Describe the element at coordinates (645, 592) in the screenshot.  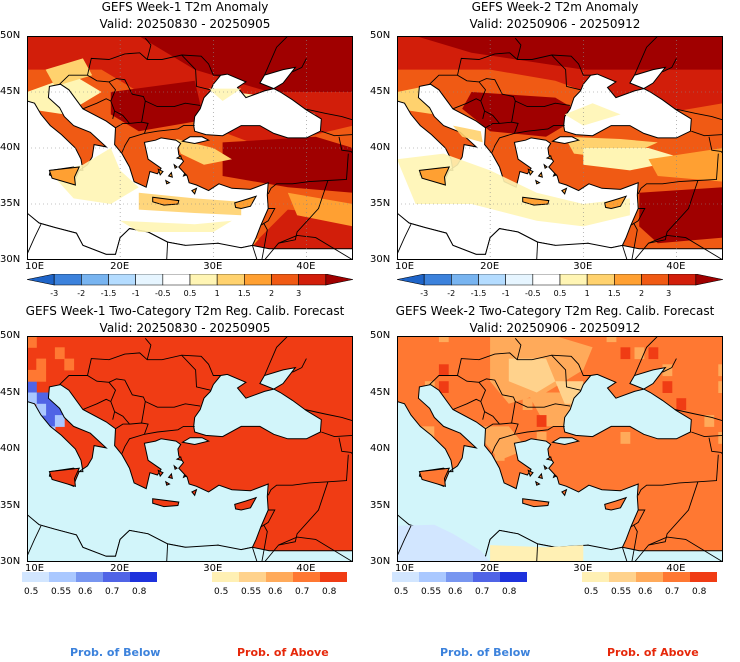
I see `colorbar-tick-label: 0.6` at that location.